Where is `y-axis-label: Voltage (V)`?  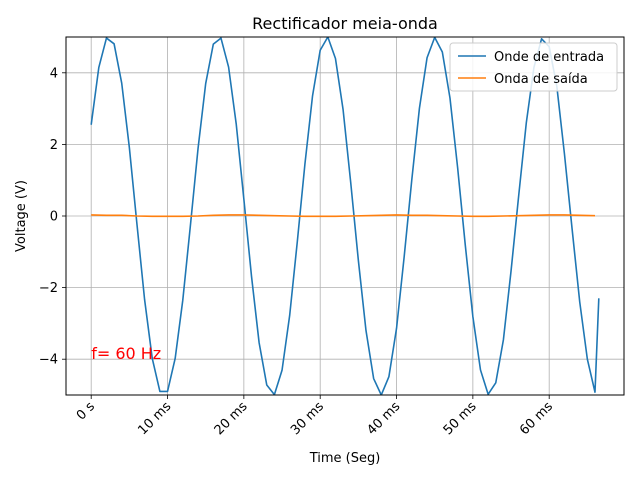 y-axis-label: Voltage (V) is located at coordinates (21, 216).